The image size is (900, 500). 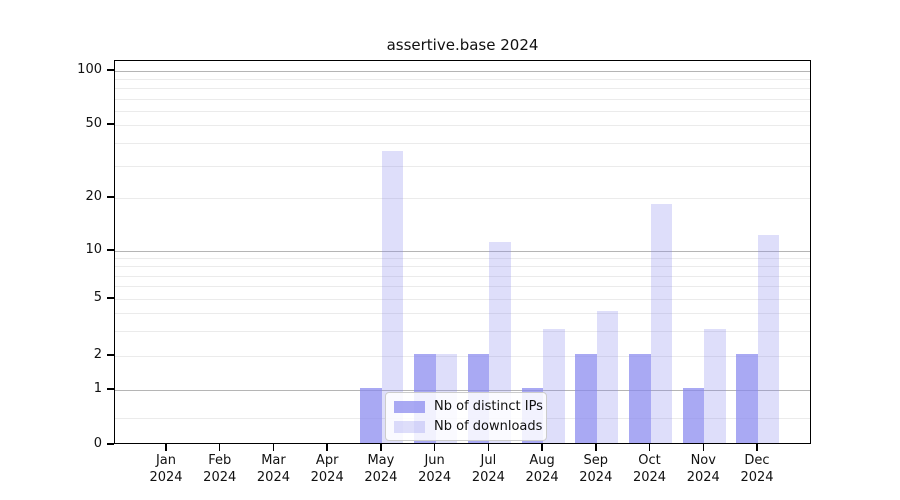 I want to click on legend-swatch-downloads, so click(x=409, y=426).